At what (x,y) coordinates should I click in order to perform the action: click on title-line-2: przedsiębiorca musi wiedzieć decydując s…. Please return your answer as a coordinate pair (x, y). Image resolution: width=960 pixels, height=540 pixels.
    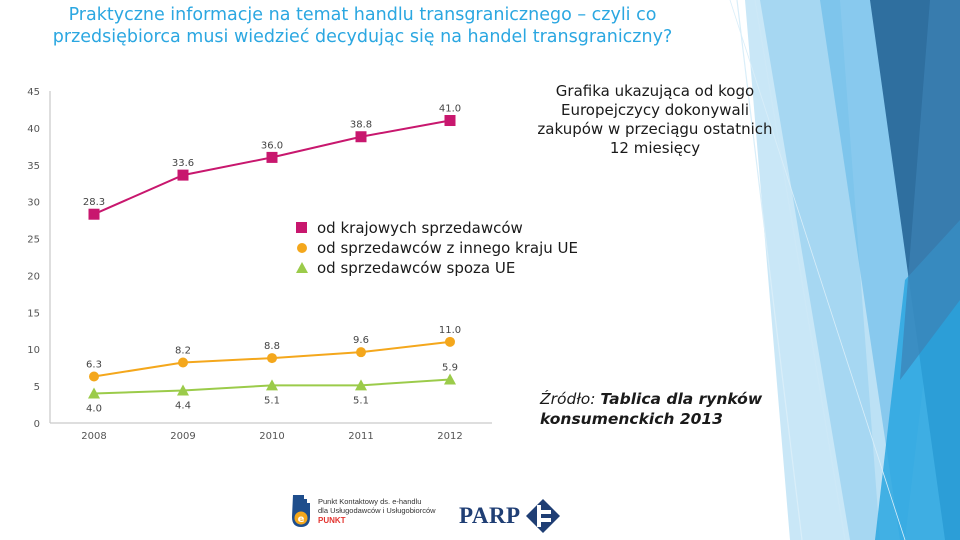
    Looking at the image, I should click on (362, 37).